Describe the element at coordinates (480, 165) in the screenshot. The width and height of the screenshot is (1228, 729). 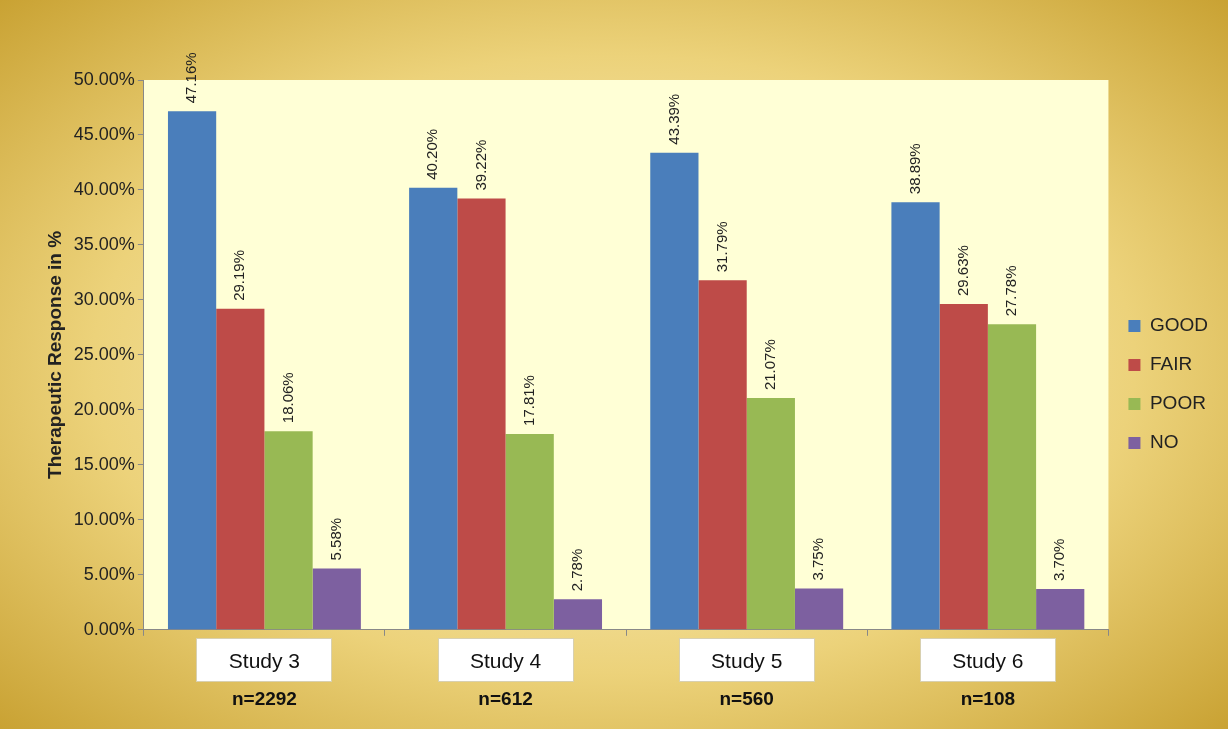
I see `data-label: 39.22%` at that location.